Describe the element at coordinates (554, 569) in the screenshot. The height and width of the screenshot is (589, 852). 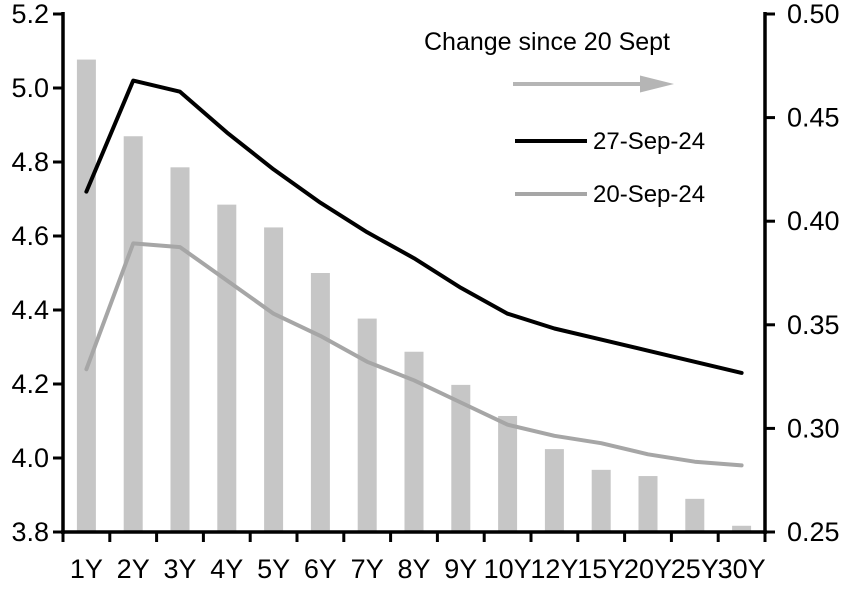
I see `x-axis-label-12y: 12Y` at that location.